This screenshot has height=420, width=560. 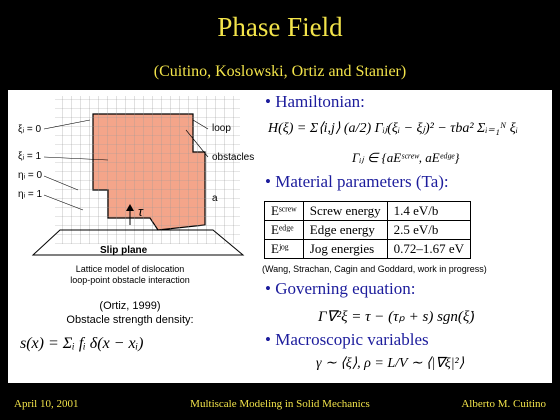 I want to click on bullet-text: Governing equation:, so click(x=345, y=288).